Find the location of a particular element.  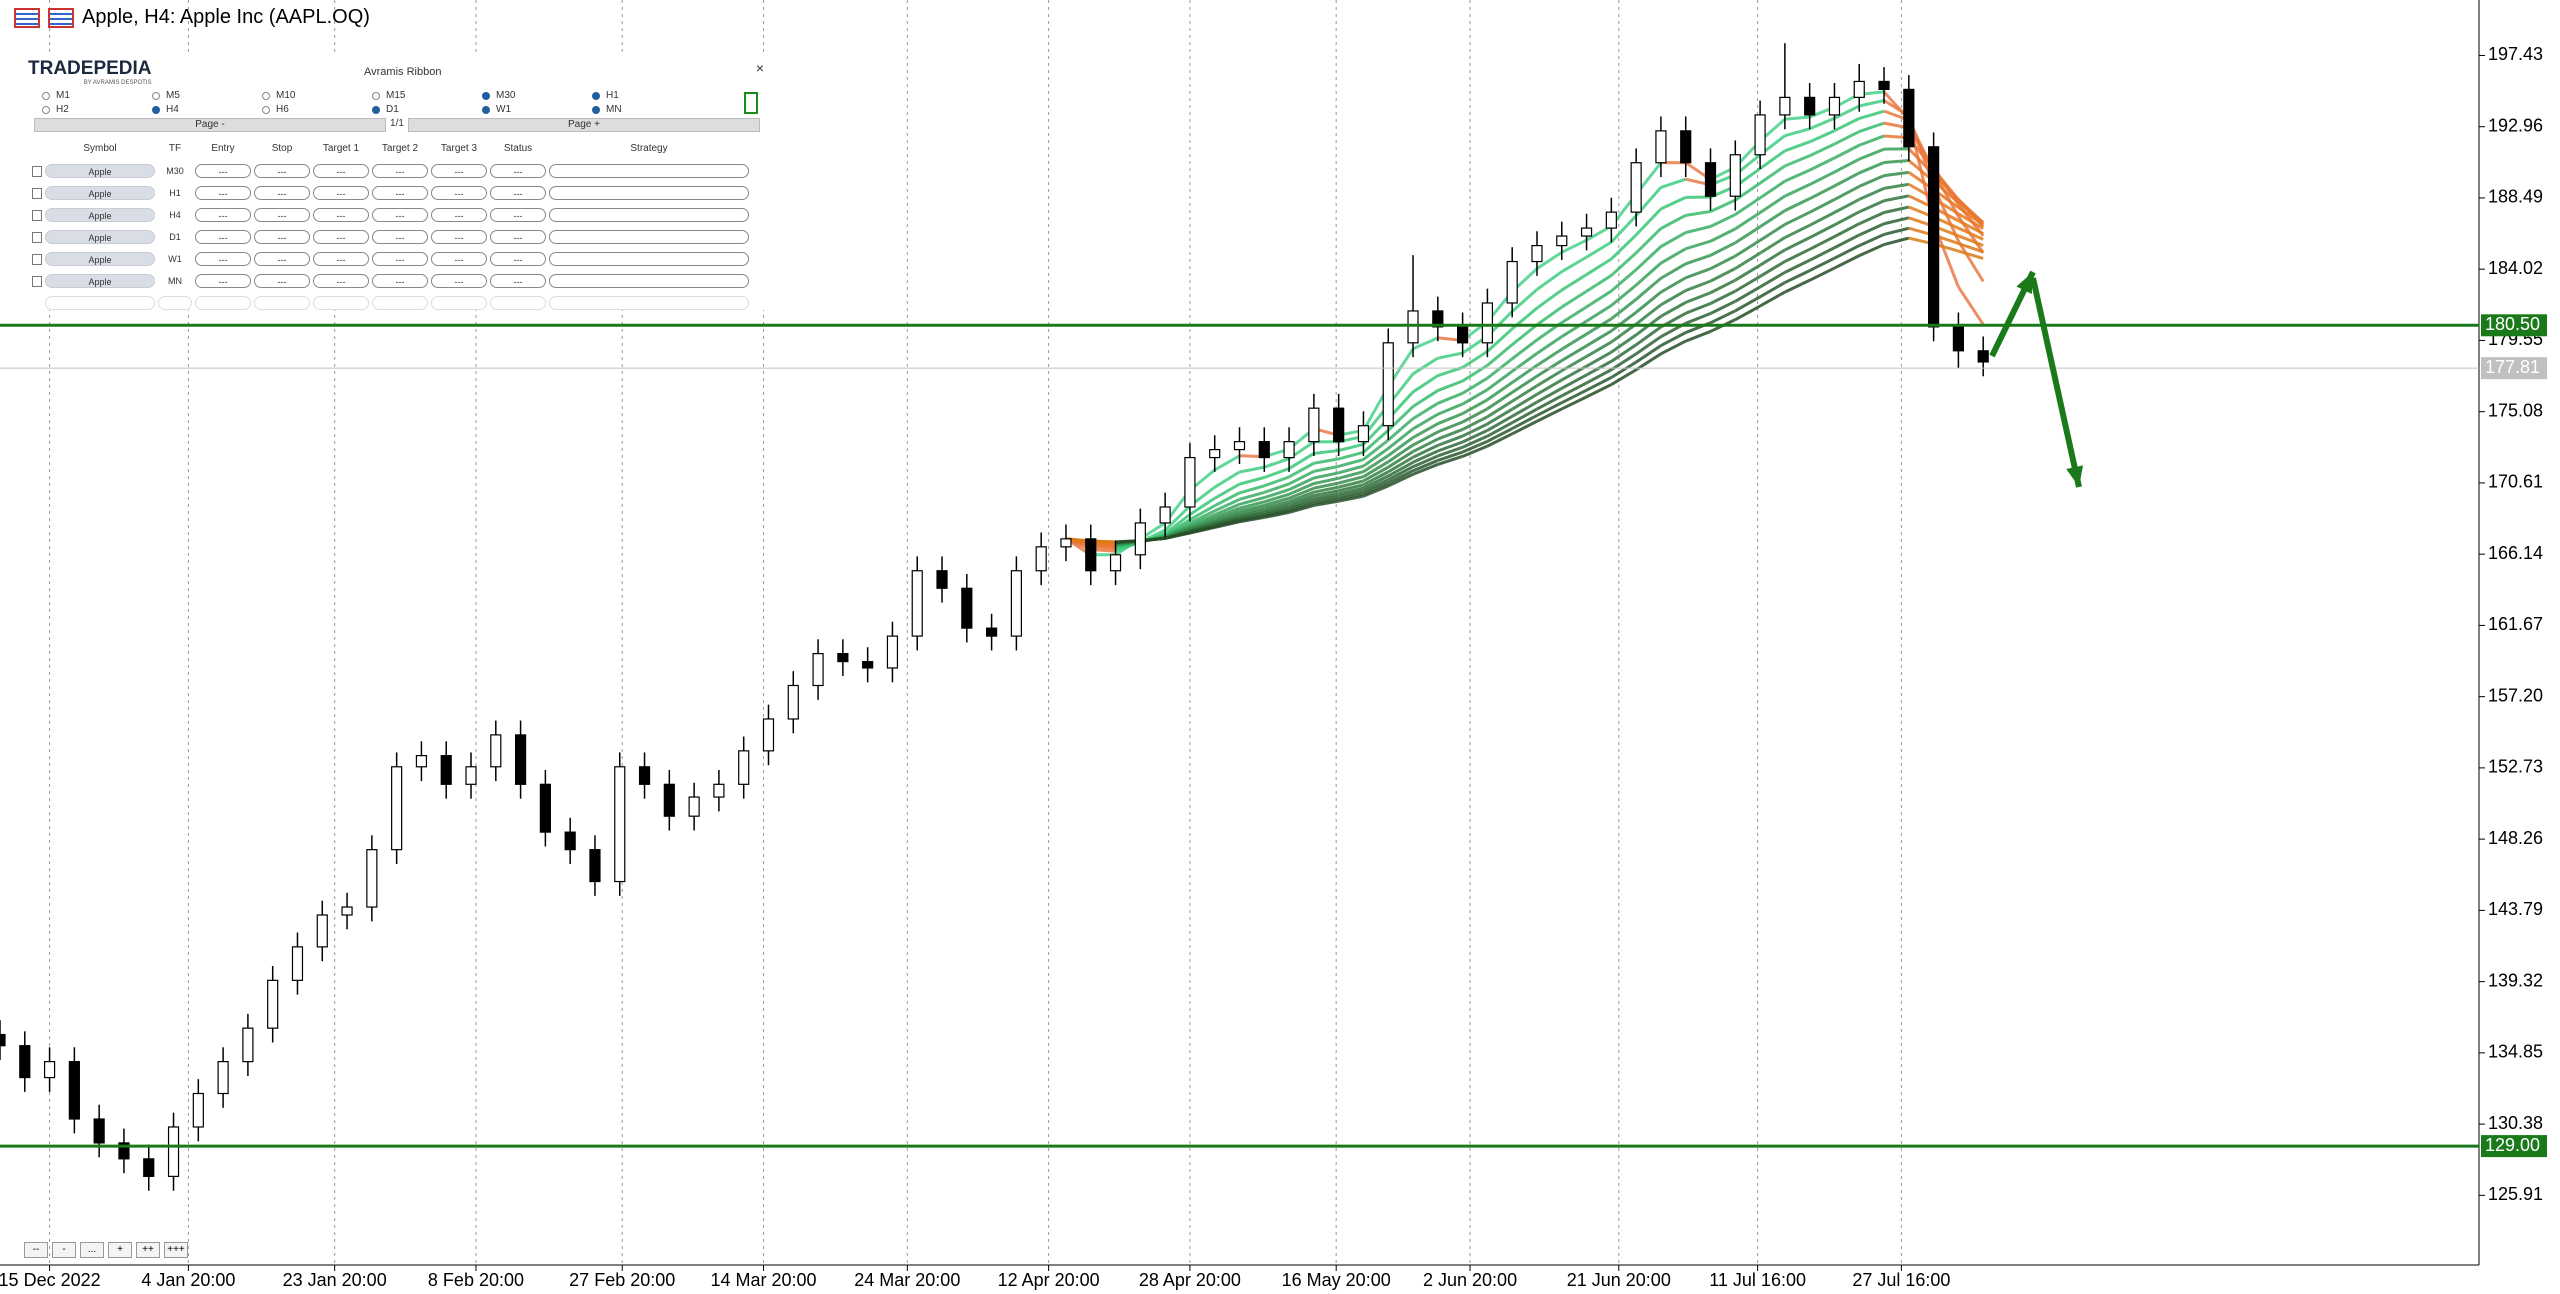

timeframe-option: H2 is located at coordinates (97, 109).